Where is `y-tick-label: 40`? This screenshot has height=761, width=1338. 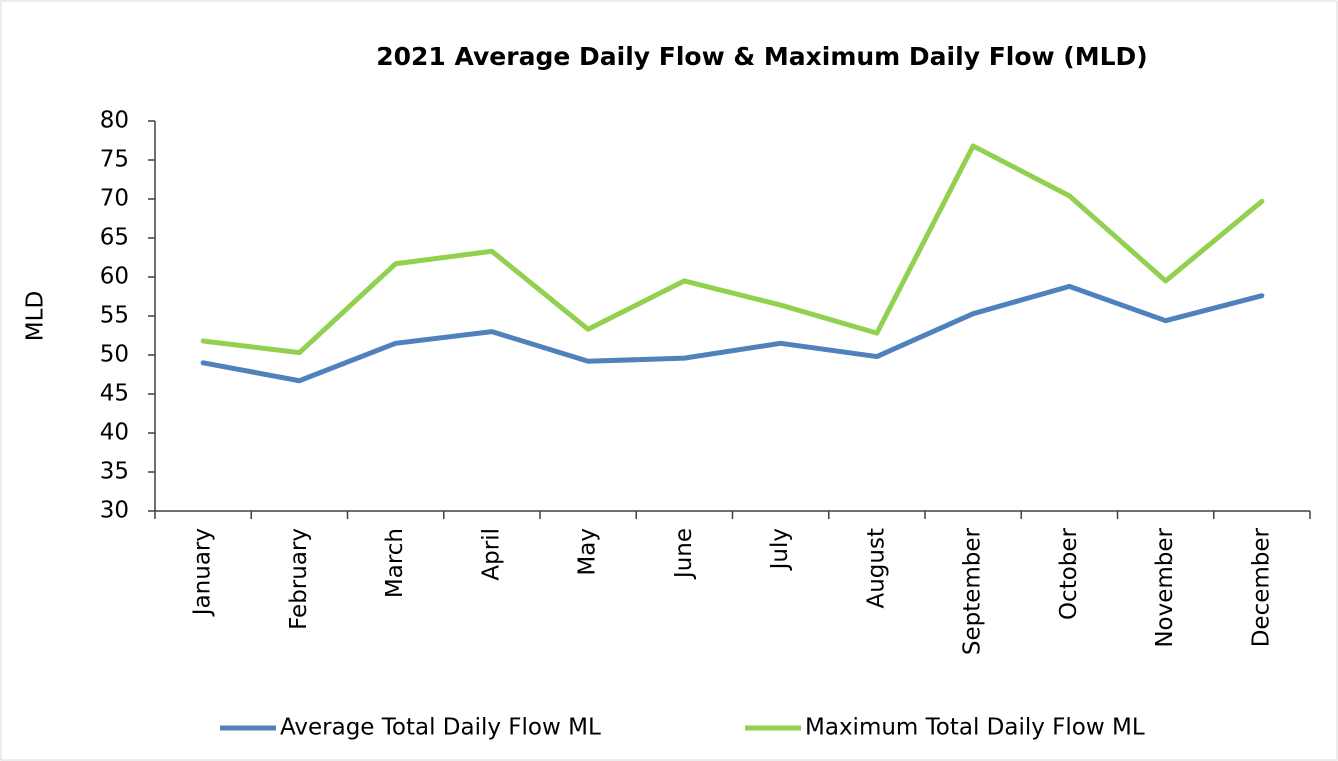
y-tick-label: 40 is located at coordinates (114, 433).